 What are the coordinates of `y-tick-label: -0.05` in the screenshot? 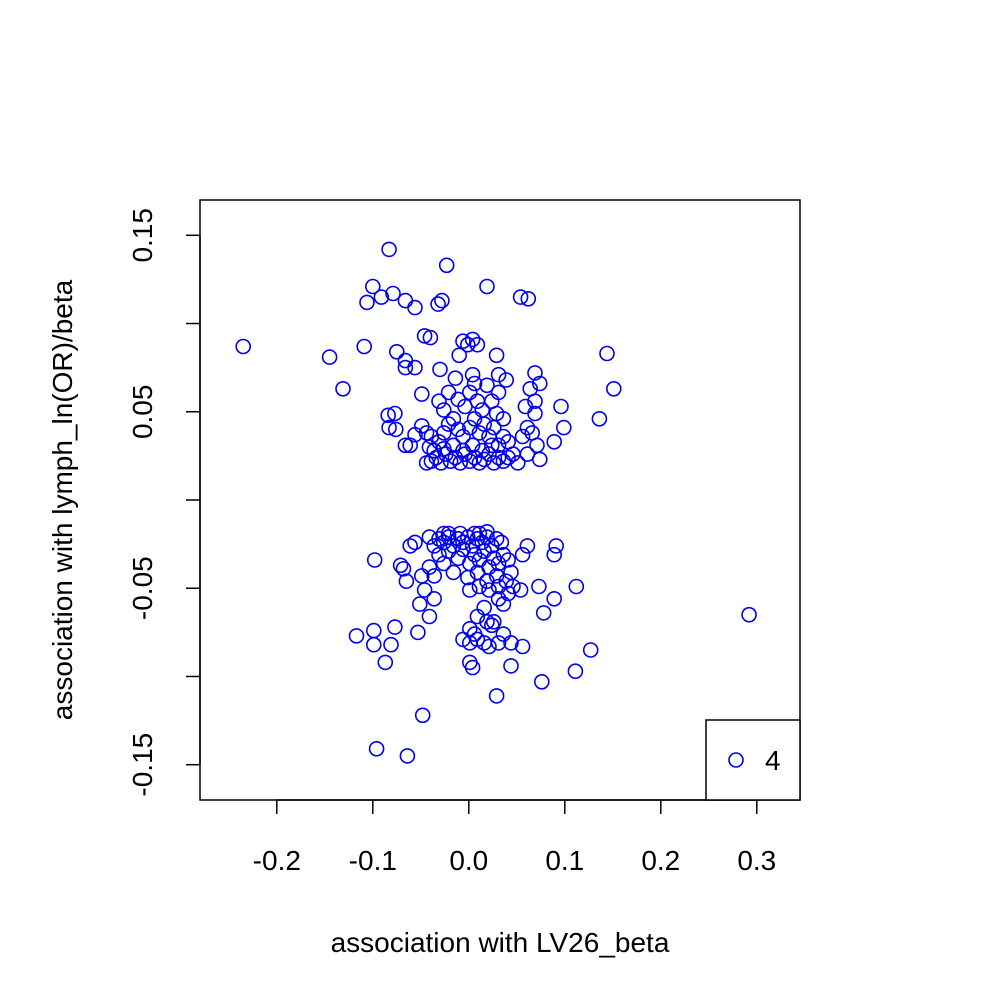 It's located at (142, 588).